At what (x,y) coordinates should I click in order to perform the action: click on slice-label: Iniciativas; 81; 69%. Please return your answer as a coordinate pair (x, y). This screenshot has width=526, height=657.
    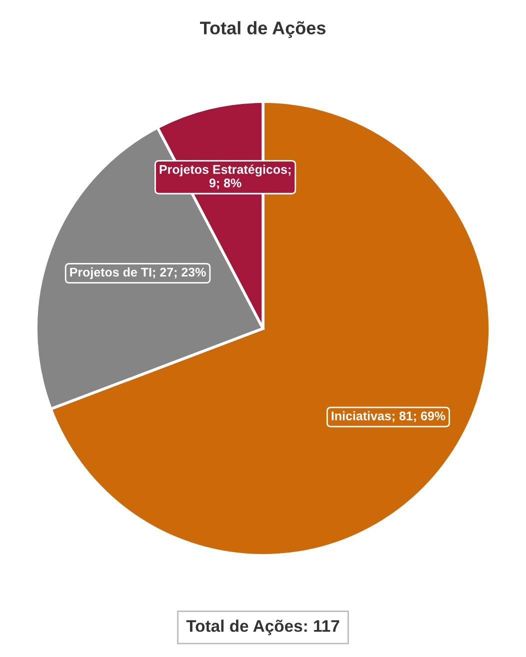
    Looking at the image, I should click on (389, 416).